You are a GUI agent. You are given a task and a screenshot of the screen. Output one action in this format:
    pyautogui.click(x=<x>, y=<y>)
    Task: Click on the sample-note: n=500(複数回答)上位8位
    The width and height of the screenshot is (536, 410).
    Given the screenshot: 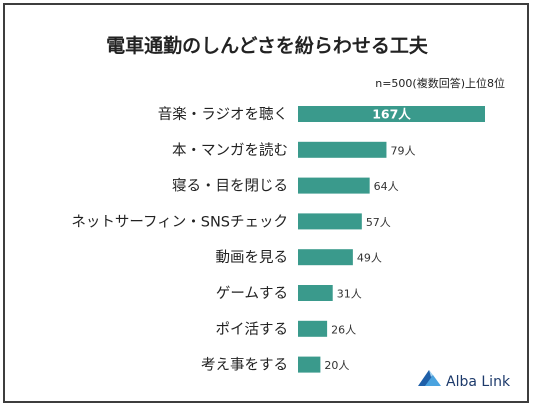 What is the action you would take?
    pyautogui.click(x=440, y=83)
    